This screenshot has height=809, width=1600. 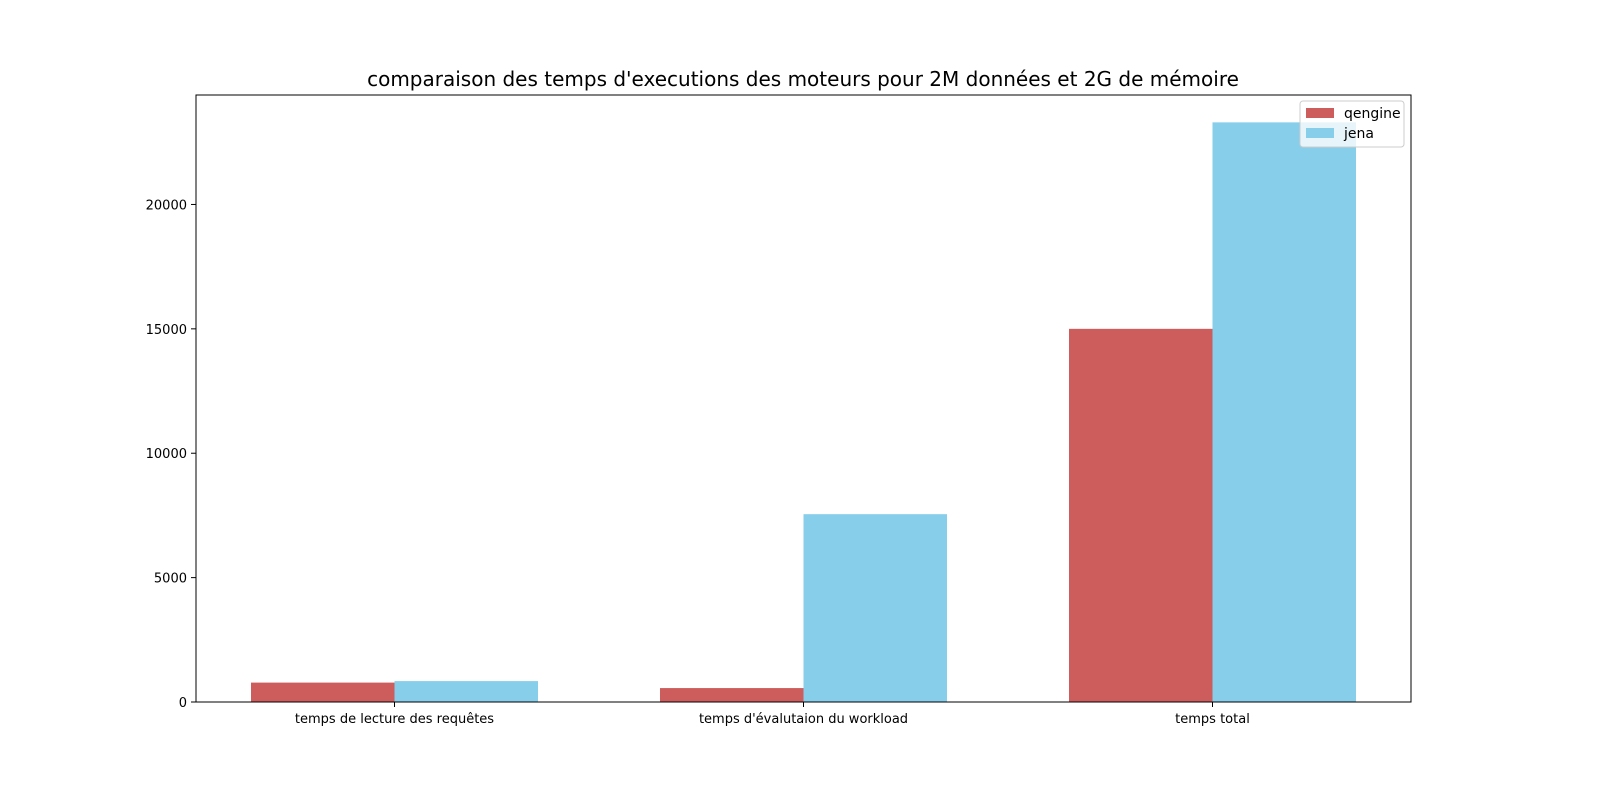 I want to click on y-tick-label: 0, so click(x=183, y=703).